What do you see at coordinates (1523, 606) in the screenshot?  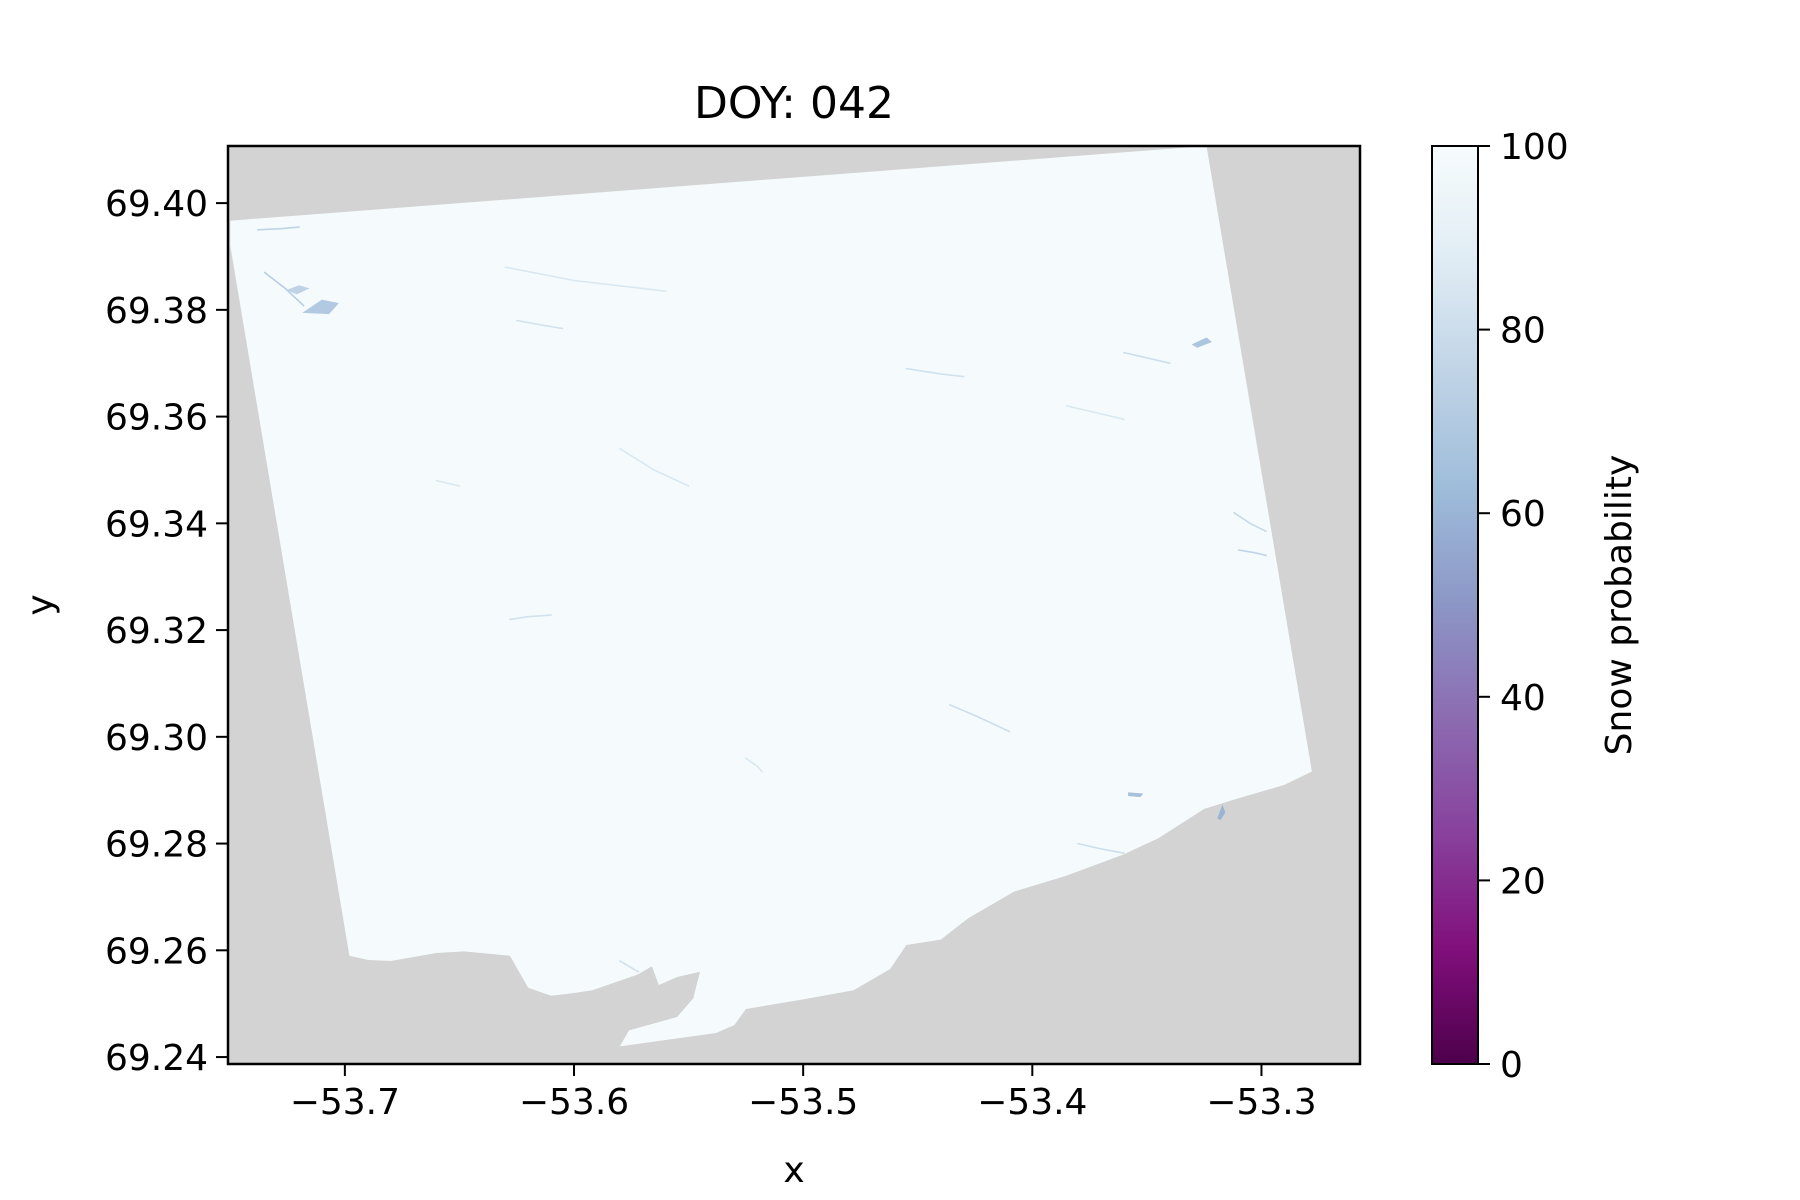 I see `colorbar-axis: 0 20 40 60 80 100` at bounding box center [1523, 606].